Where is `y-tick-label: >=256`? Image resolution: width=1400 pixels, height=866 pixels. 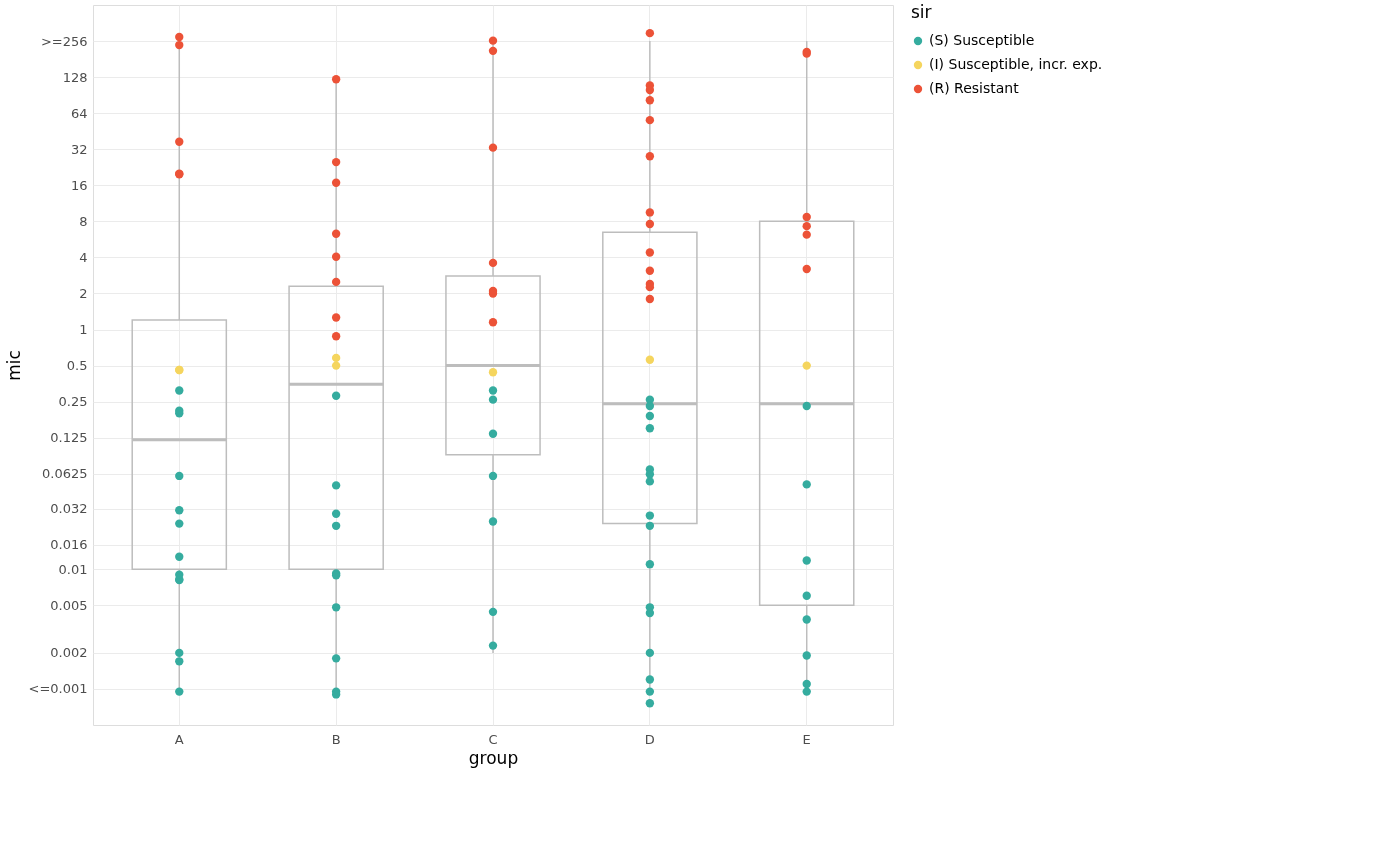
y-tick-label: >=256 is located at coordinates (64, 41).